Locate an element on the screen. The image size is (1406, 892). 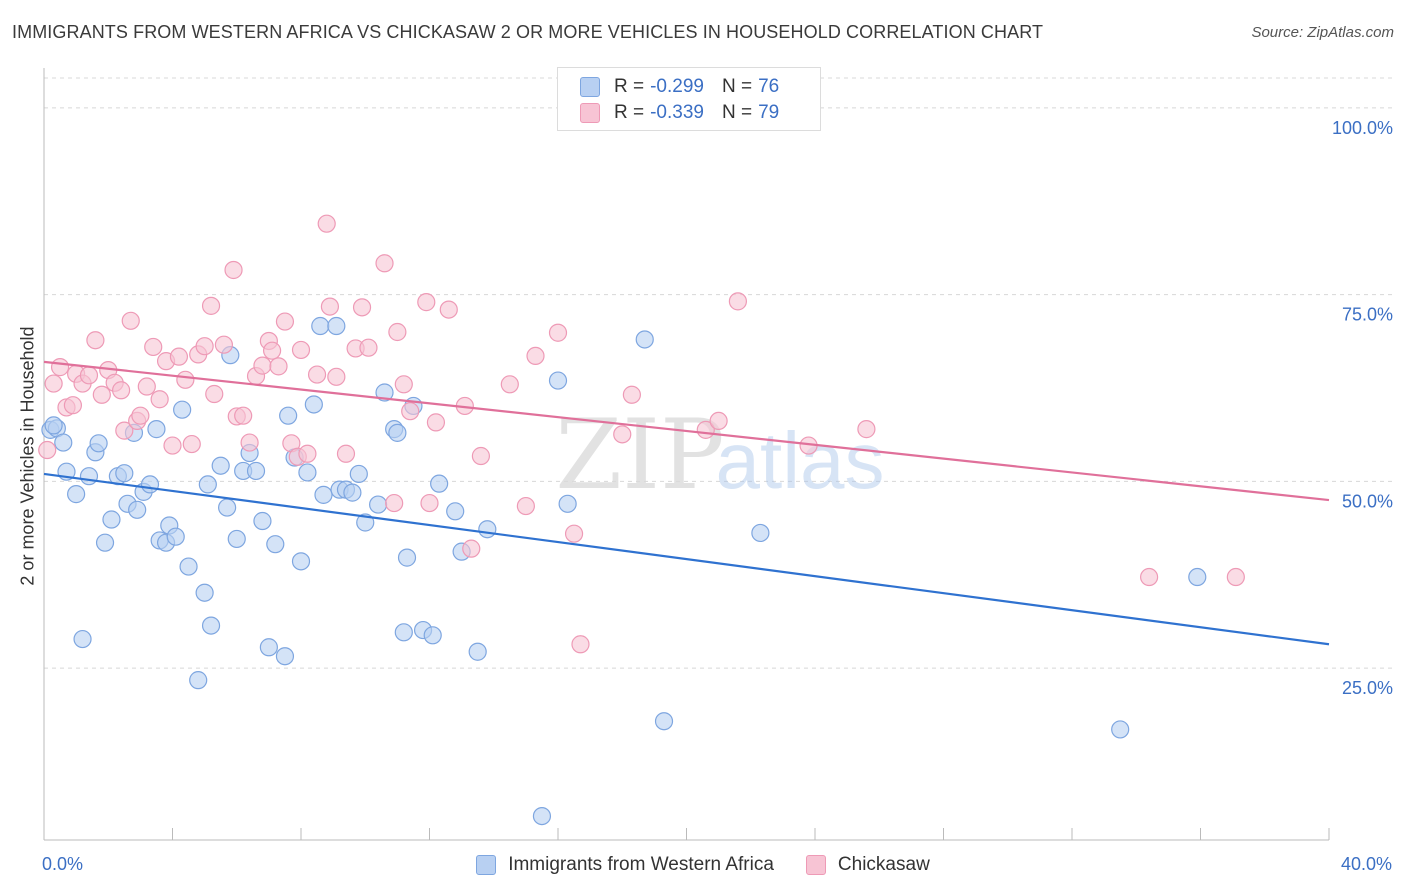
watermark-atlas: atlas is located at coordinates (800, 460).